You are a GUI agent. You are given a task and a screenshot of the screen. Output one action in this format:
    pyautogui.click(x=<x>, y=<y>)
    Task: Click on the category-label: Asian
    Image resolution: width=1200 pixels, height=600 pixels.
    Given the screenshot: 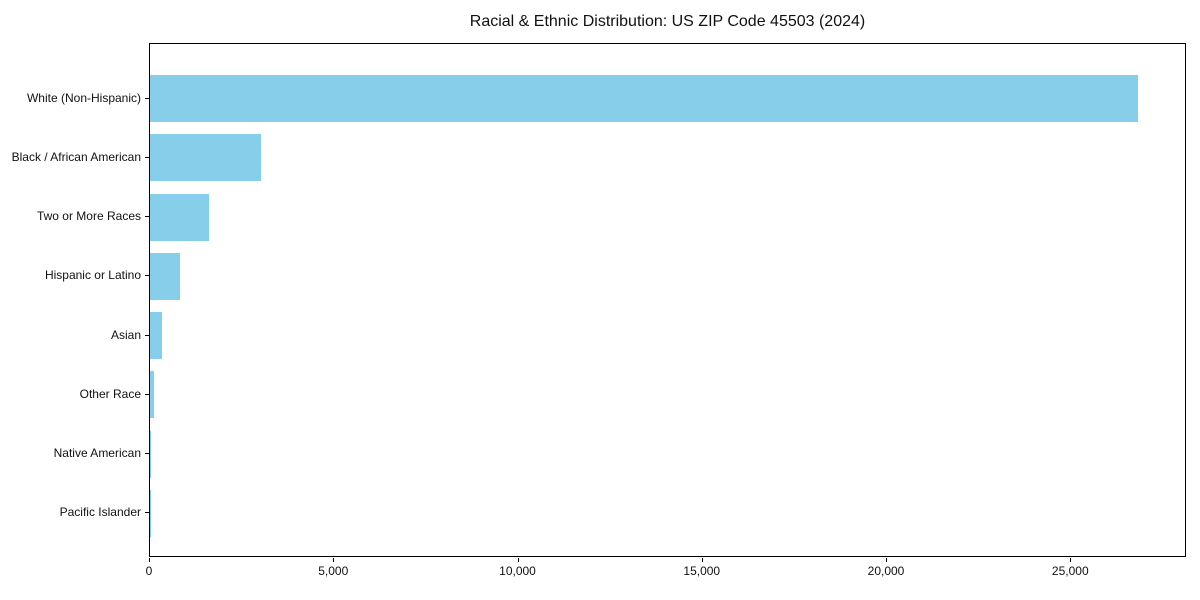 What is the action you would take?
    pyautogui.click(x=125, y=334)
    